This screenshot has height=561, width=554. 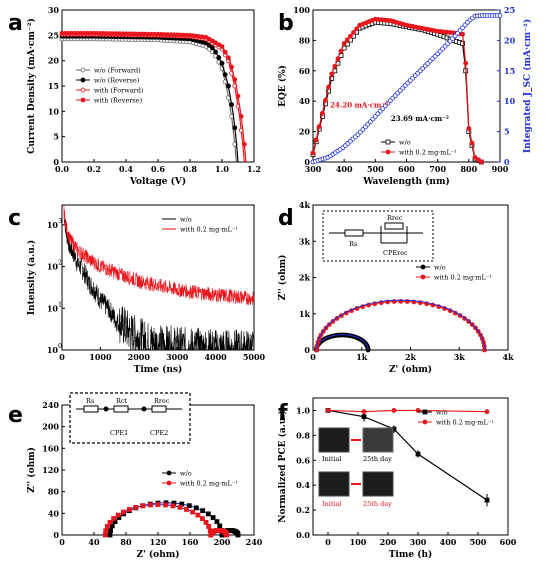 What do you see at coordinates (91, 409) in the screenshot?
I see `resistor-rs-e` at bounding box center [91, 409].